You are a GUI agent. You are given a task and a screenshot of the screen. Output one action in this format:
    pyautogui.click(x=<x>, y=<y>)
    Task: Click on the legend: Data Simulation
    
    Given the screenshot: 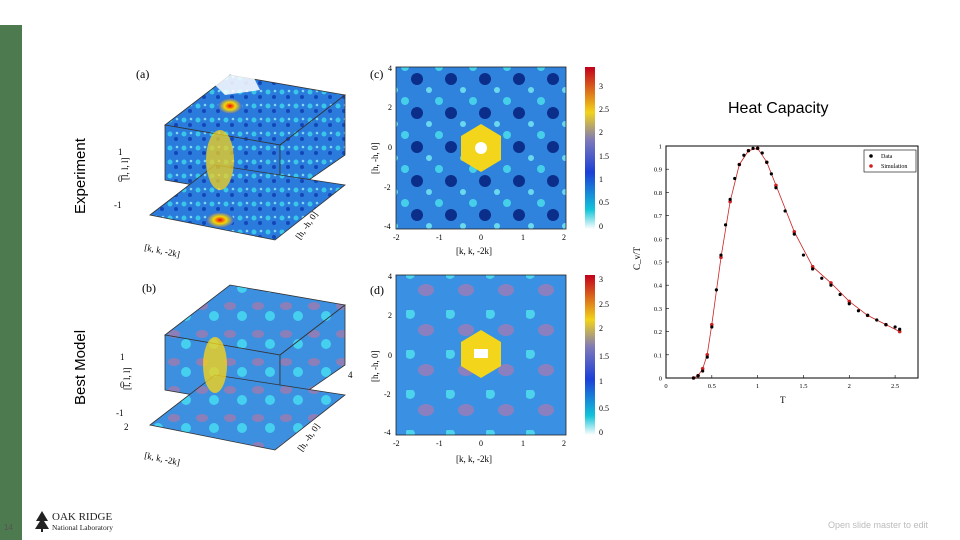 What is the action you would take?
    pyautogui.click(x=890, y=161)
    